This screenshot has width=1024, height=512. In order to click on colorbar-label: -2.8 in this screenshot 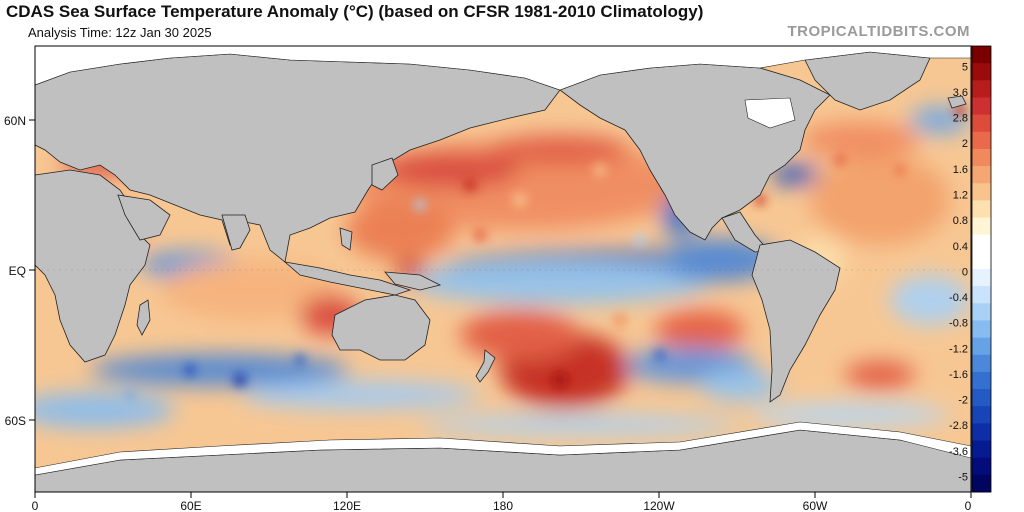, I will do `click(958, 426)`.